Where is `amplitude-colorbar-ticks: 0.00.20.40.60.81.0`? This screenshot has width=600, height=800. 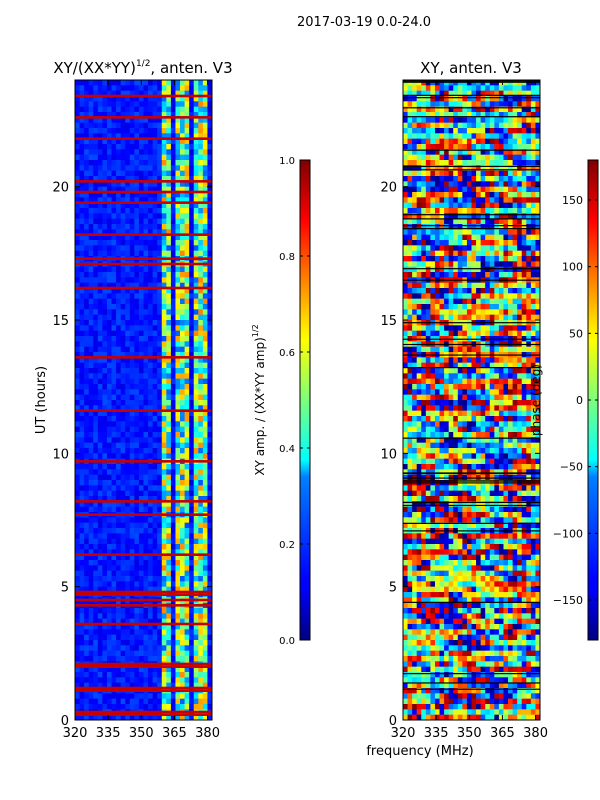 amplitude-colorbar-ticks: 0.00.20.40.60.81.0 is located at coordinates (294, 401).